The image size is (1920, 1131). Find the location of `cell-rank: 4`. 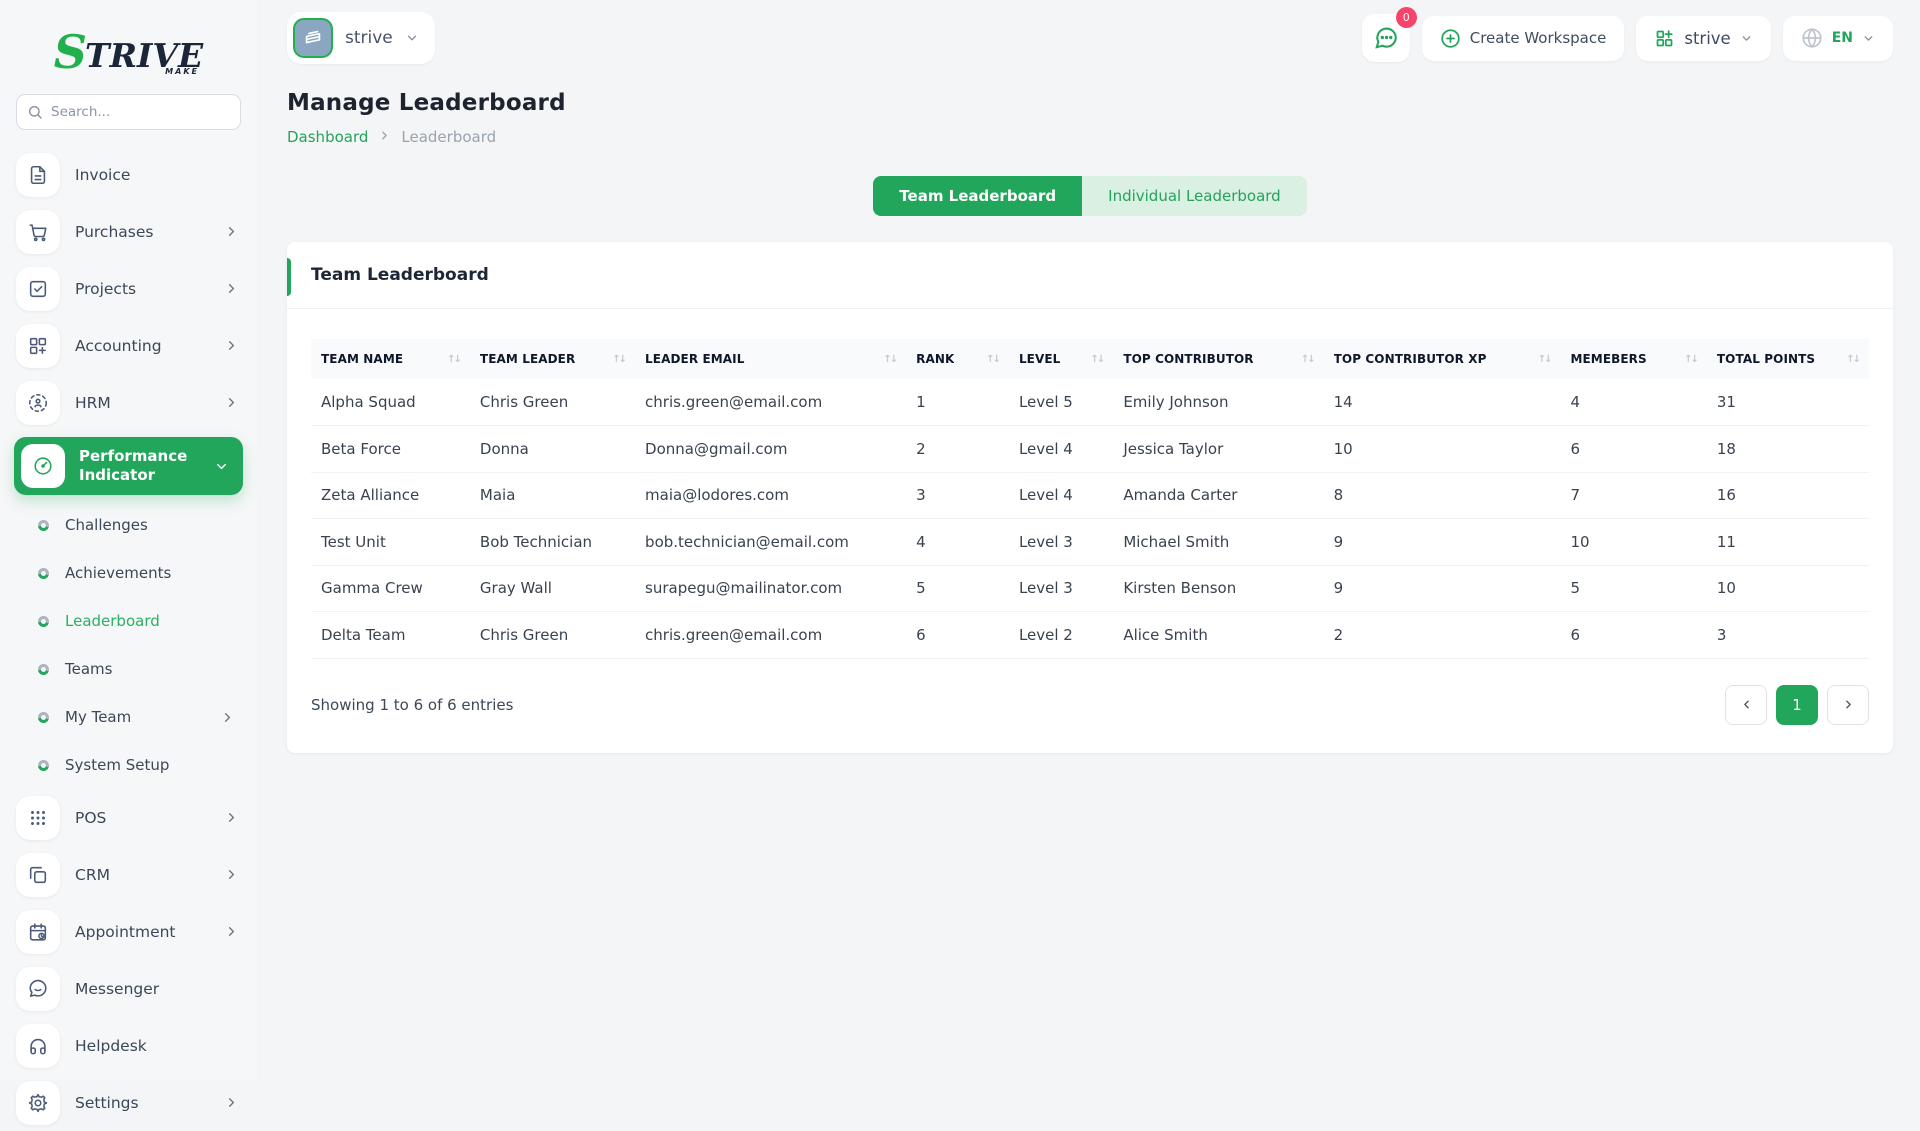

cell-rank: 4 is located at coordinates (957, 542).